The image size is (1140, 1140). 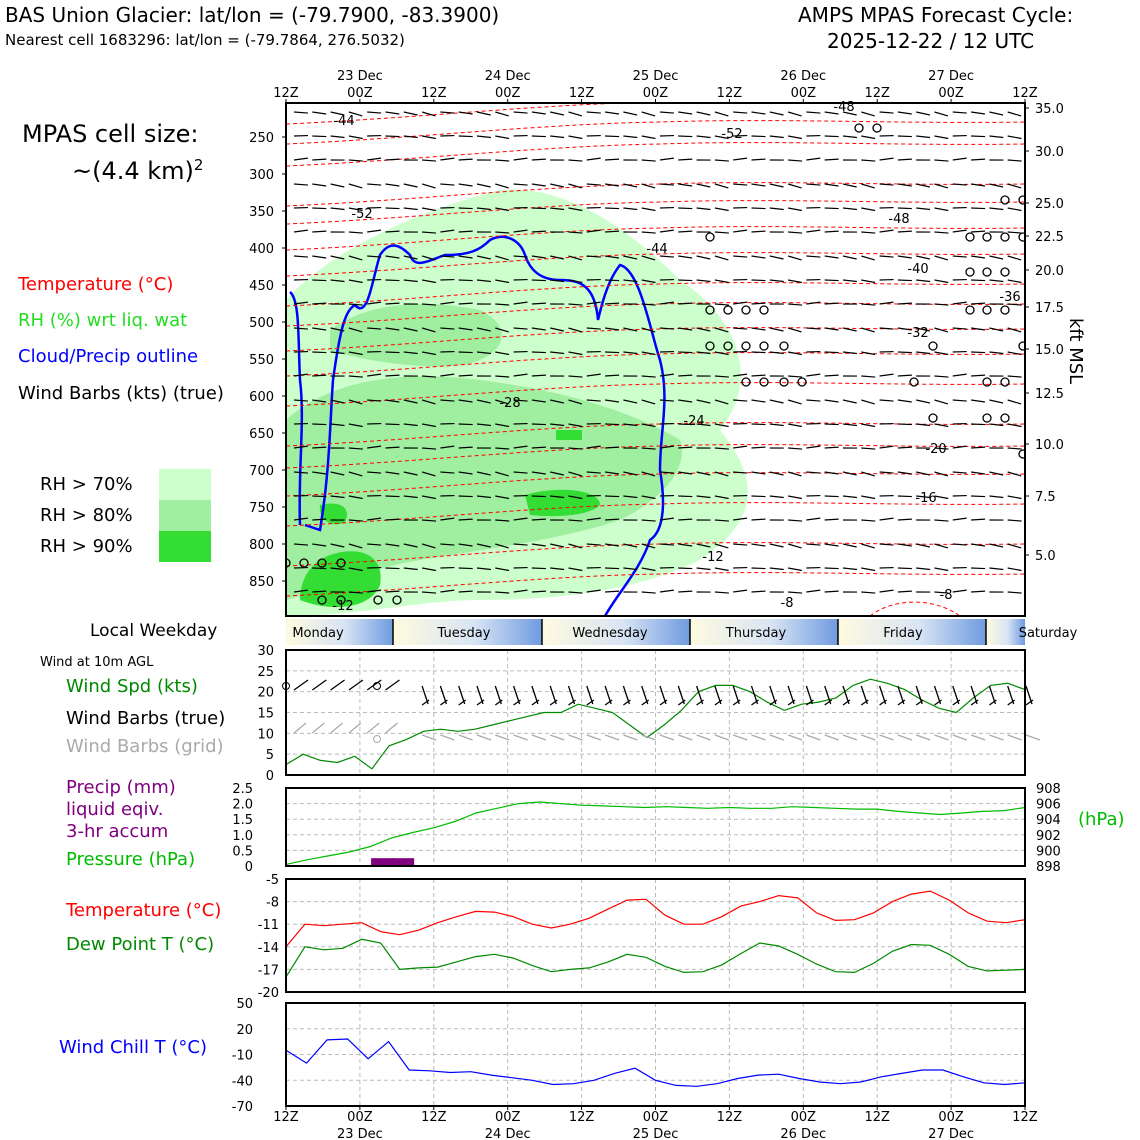 I want to click on legend-swatch-rh70, so click(x=185, y=484).